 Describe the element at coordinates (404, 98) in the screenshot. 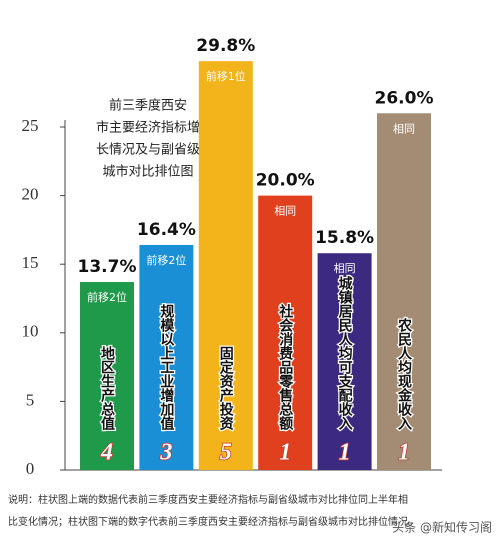

I see `value-label: 26.0%` at that location.